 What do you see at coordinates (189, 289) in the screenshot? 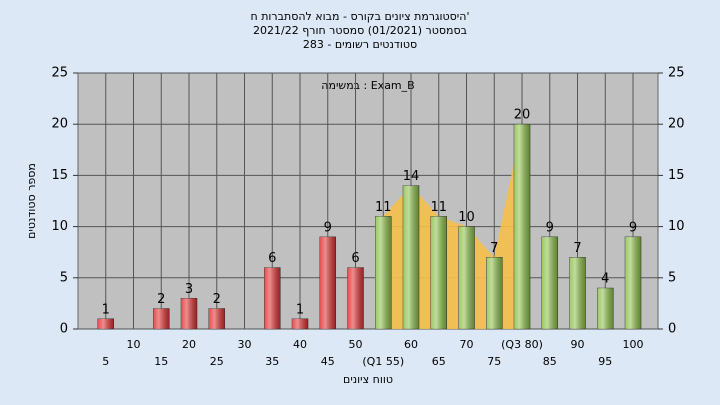
I see `data-label: 3` at bounding box center [189, 289].